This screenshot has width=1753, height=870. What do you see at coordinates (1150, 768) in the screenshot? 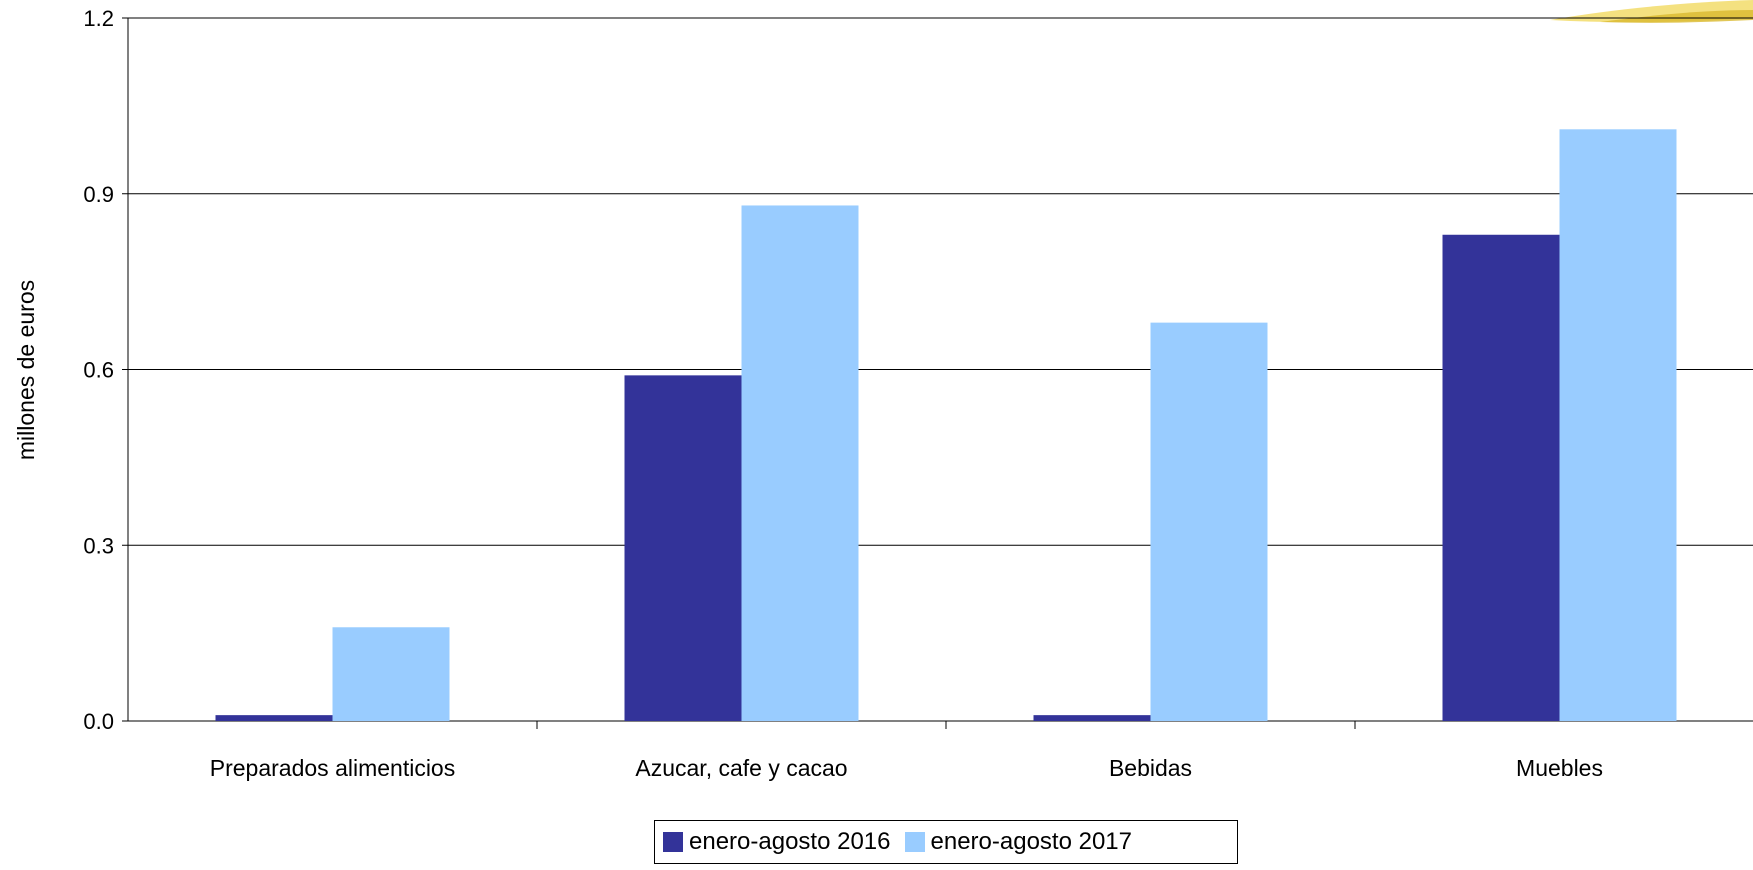
I see `x-category-label: Bebidas` at bounding box center [1150, 768].